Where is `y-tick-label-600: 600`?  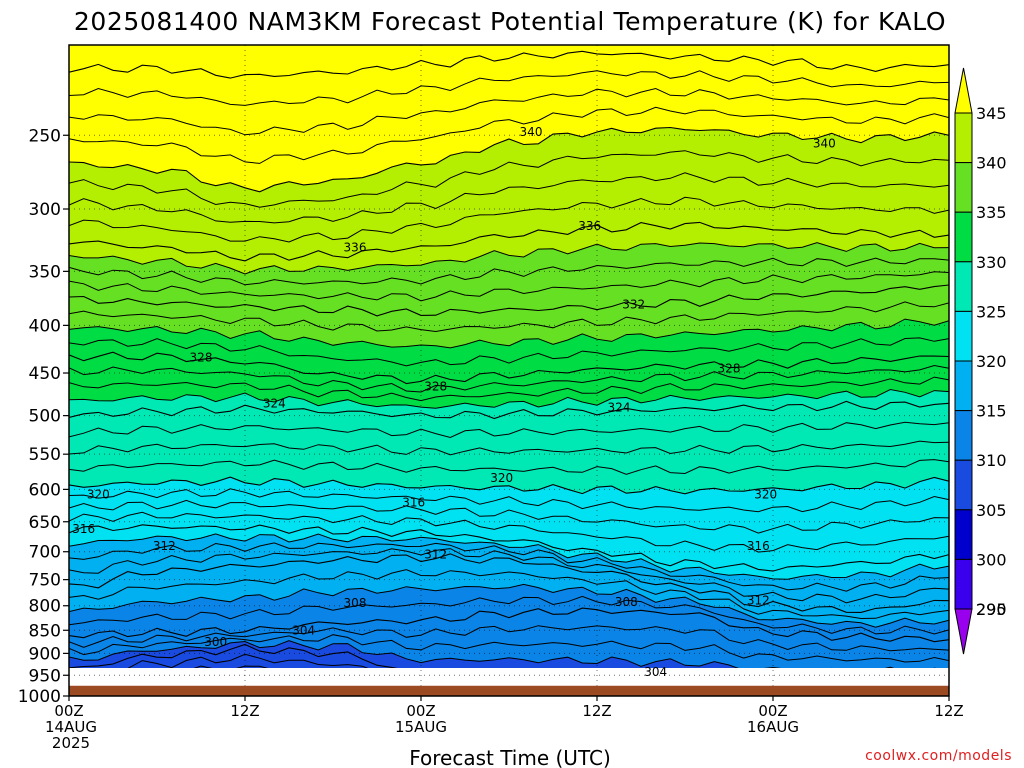 y-tick-label-600: 600 is located at coordinates (45, 490).